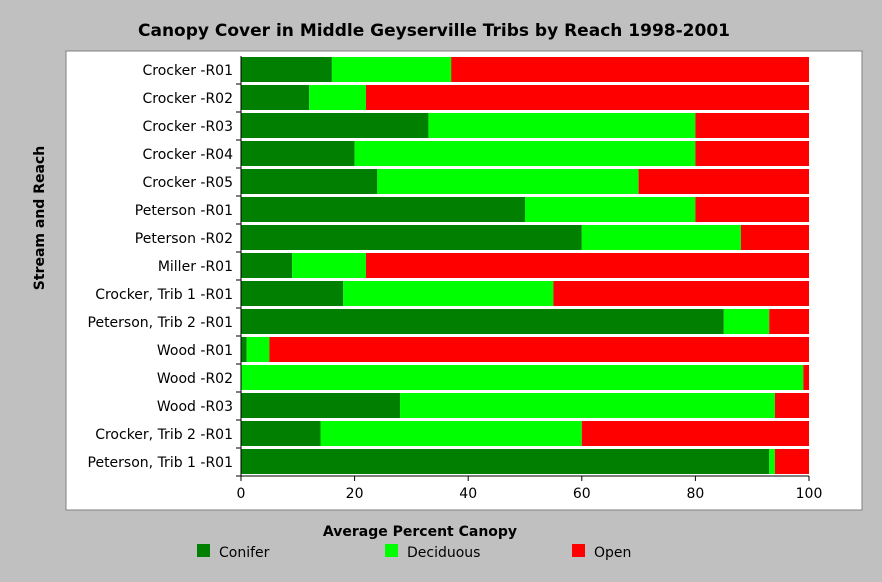 The width and height of the screenshot is (882, 582). I want to click on x-axis-title: Average Percent Canopy, so click(420, 532).